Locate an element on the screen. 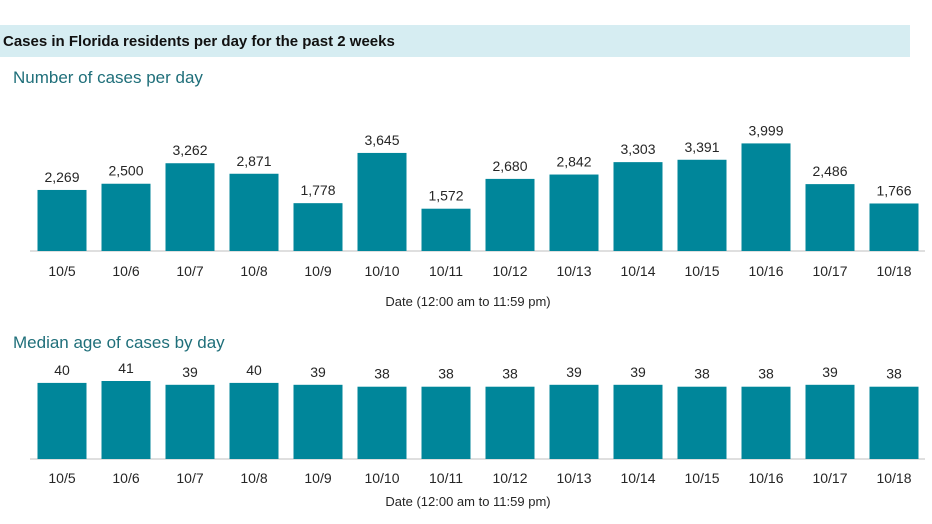 This screenshot has width=932, height=524. cases-data-label: 1,572 is located at coordinates (445, 196).